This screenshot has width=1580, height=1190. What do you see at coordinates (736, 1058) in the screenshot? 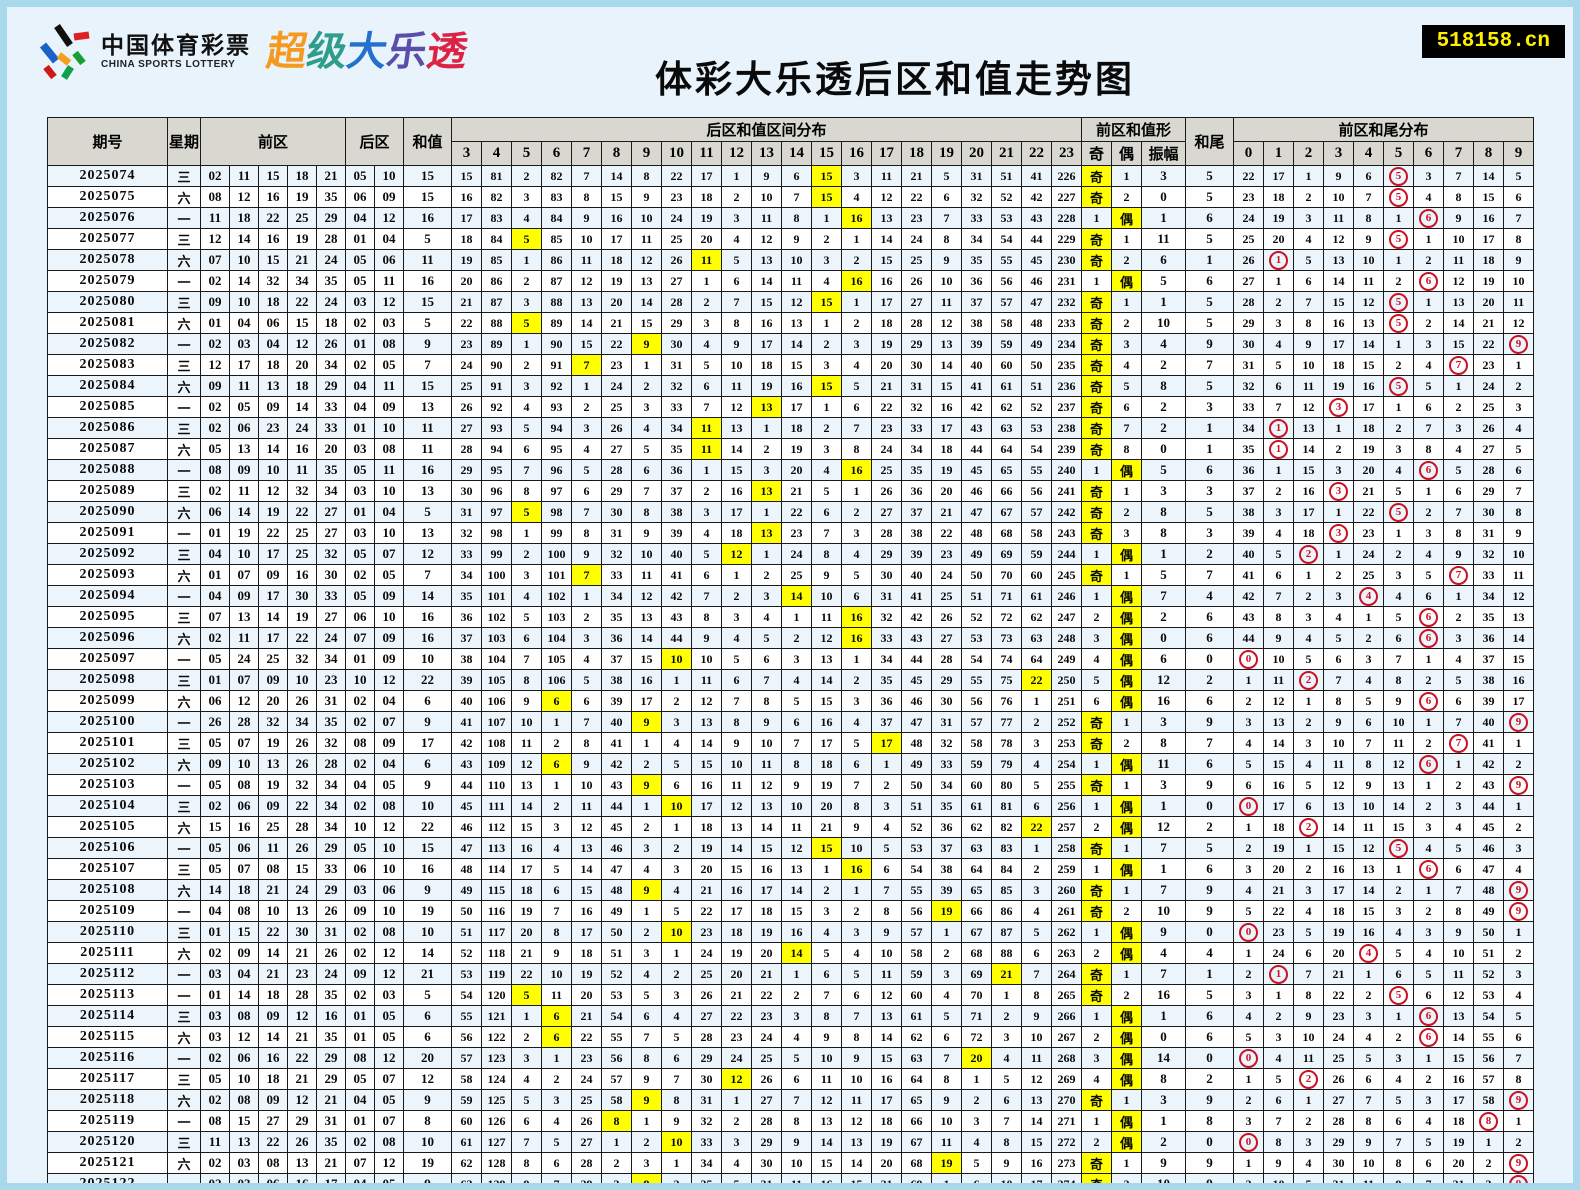
I see `zone-miss-cell: 24` at bounding box center [736, 1058].